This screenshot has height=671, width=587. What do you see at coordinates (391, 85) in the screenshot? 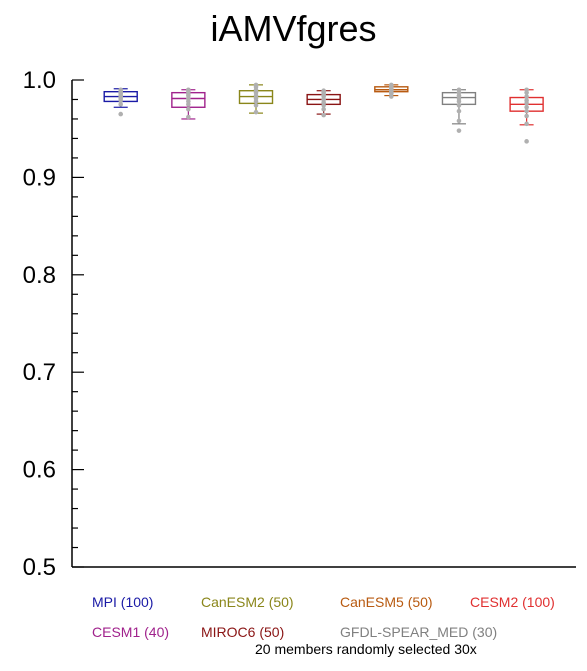
I see `box-canesm5-point` at bounding box center [391, 85].